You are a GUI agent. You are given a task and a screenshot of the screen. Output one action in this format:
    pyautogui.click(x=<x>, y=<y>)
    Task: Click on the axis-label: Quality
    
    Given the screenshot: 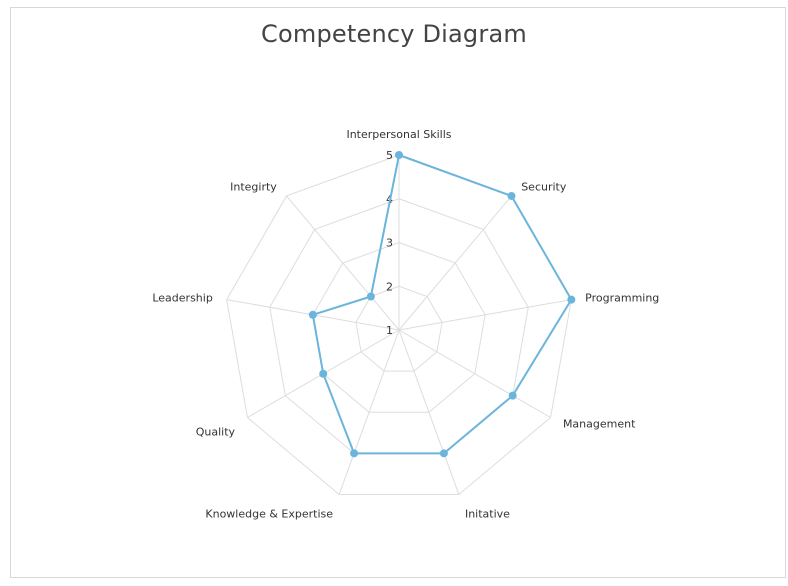 What is the action you would take?
    pyautogui.click(x=216, y=432)
    